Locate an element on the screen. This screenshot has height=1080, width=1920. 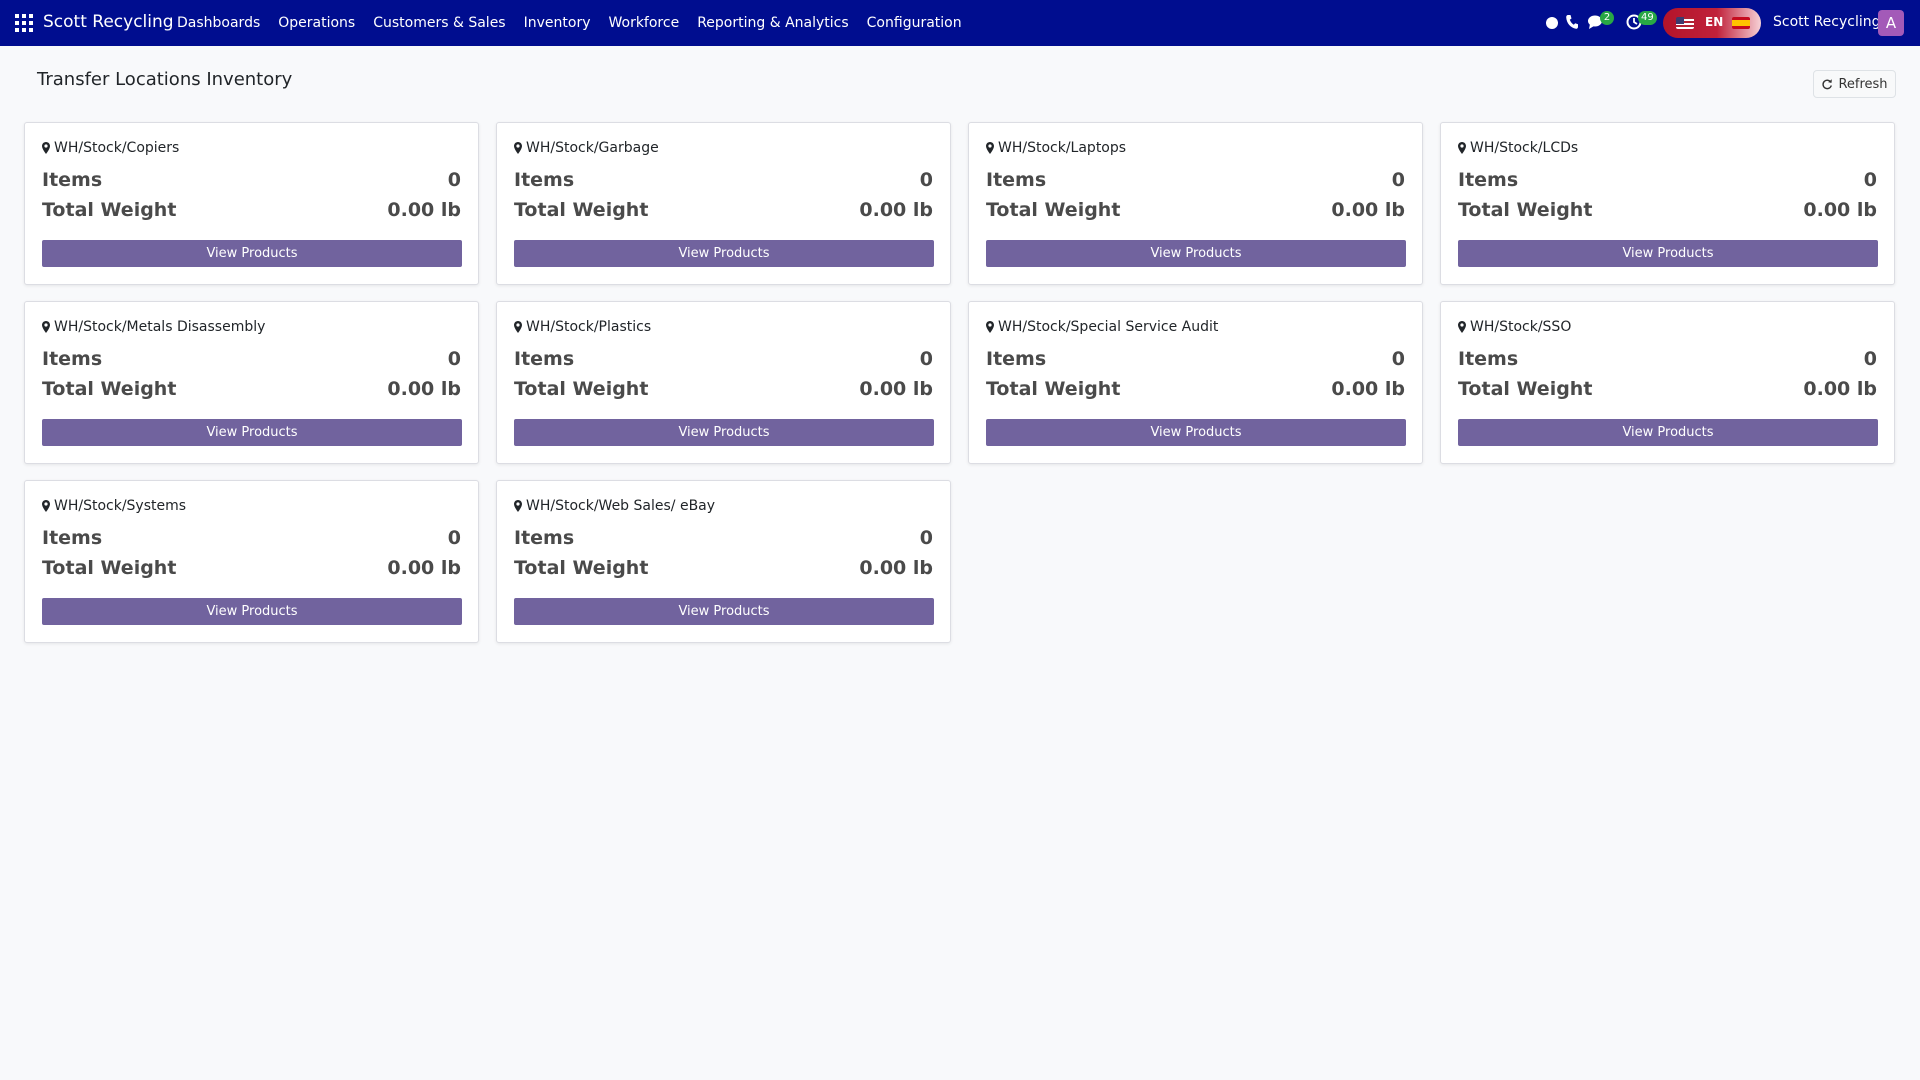
us-flag-icon is located at coordinates (1685, 23).